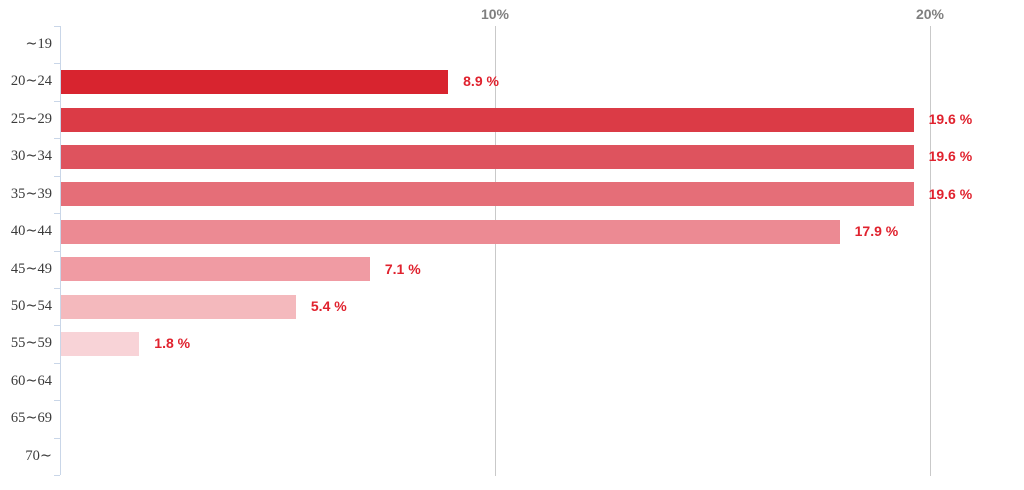 The height and width of the screenshot is (490, 1024). I want to click on category-label: 70∼, so click(38, 455).